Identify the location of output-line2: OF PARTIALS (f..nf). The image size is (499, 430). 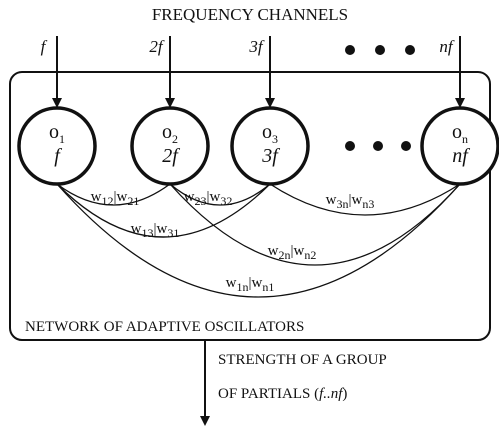
(282, 394).